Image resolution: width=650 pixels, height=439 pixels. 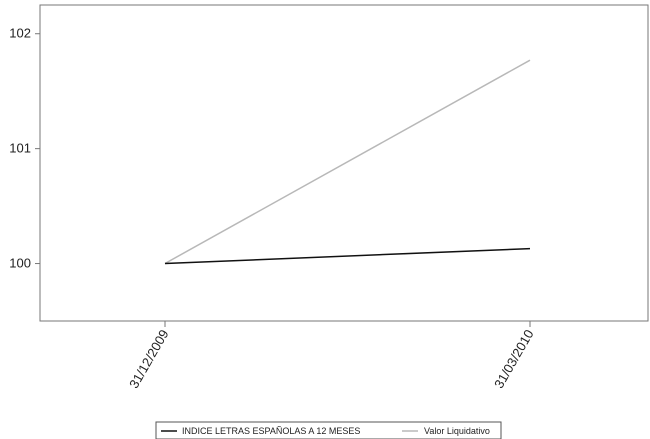 What do you see at coordinates (514, 359) in the screenshot?
I see `x-tick-label-1: 31/03/2010` at bounding box center [514, 359].